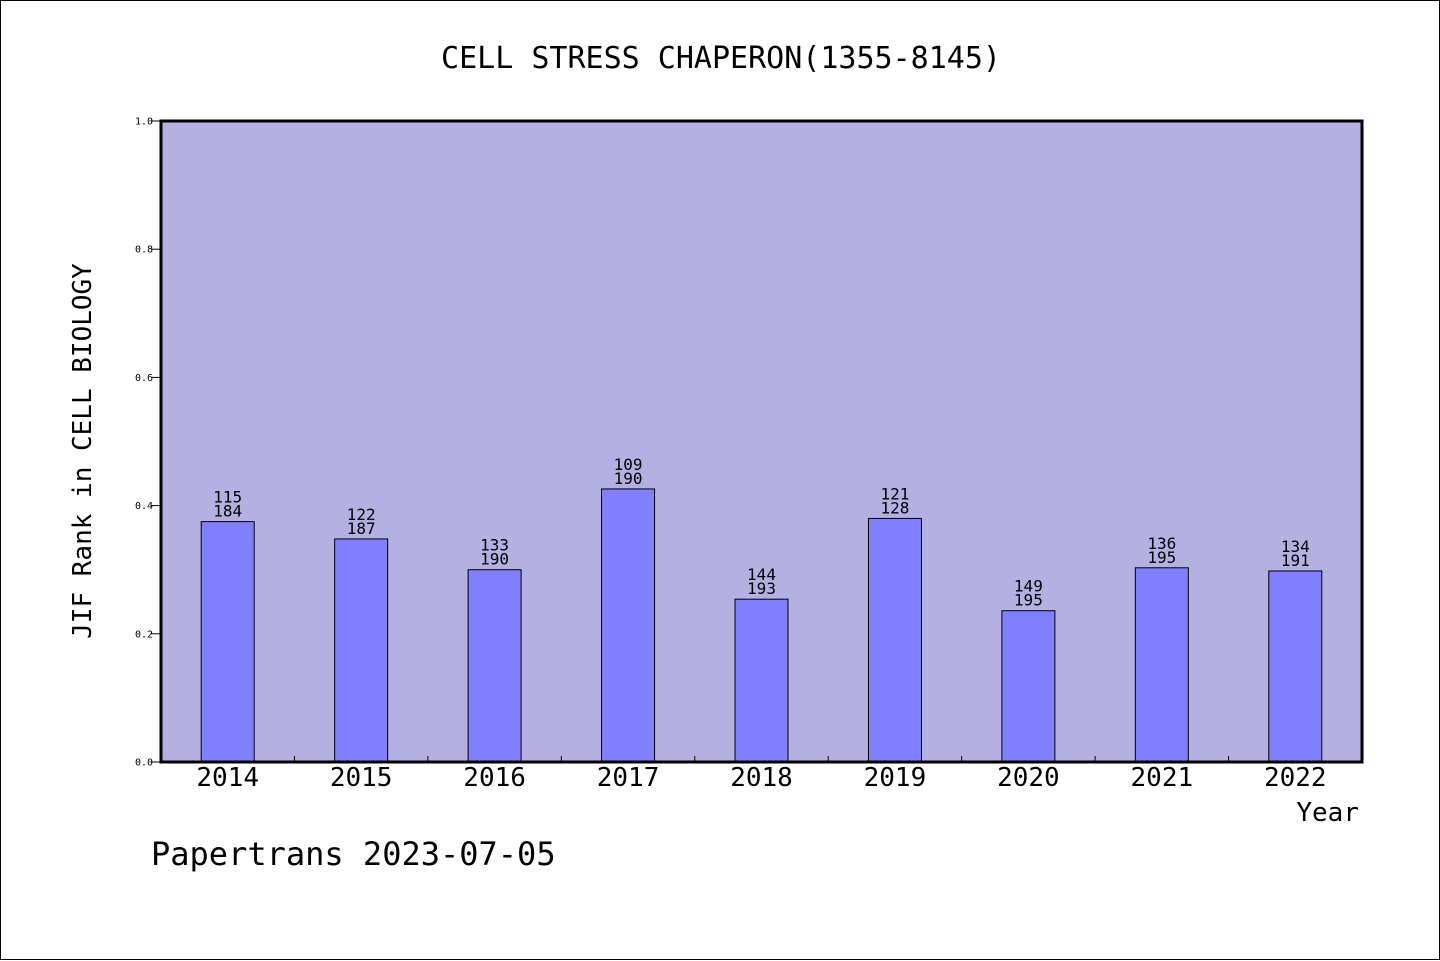 This screenshot has width=1440, height=961. I want to click on x-tick-label-2021: 2021, so click(1162, 778).